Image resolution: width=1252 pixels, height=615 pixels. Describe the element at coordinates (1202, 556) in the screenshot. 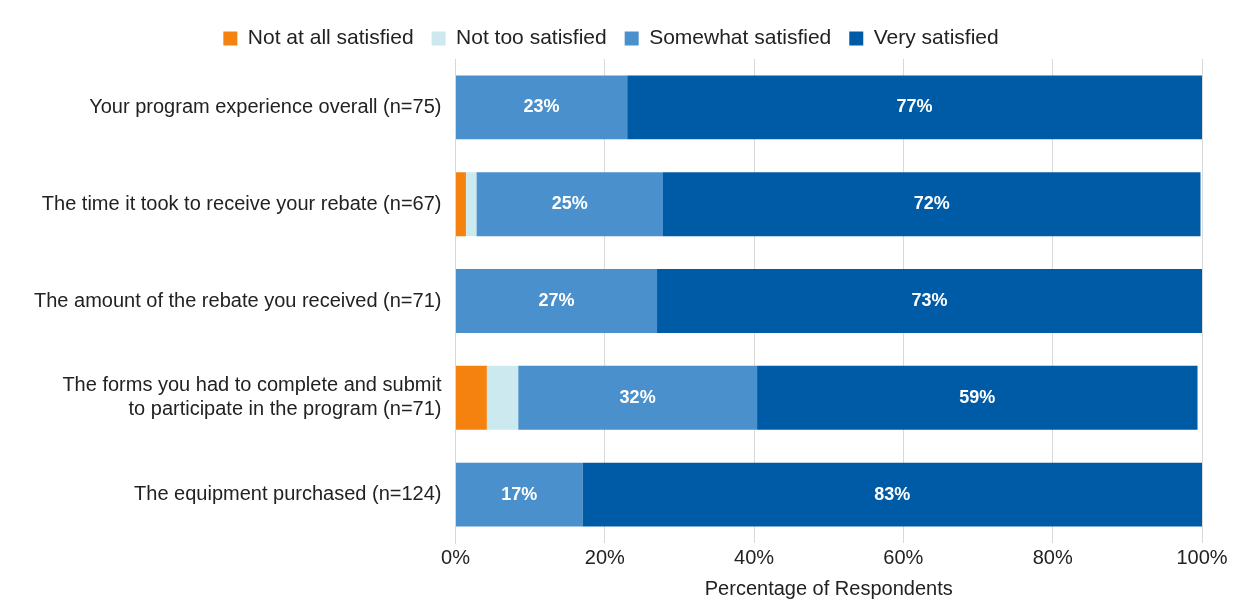

I see `x-tick-label: 100%` at that location.